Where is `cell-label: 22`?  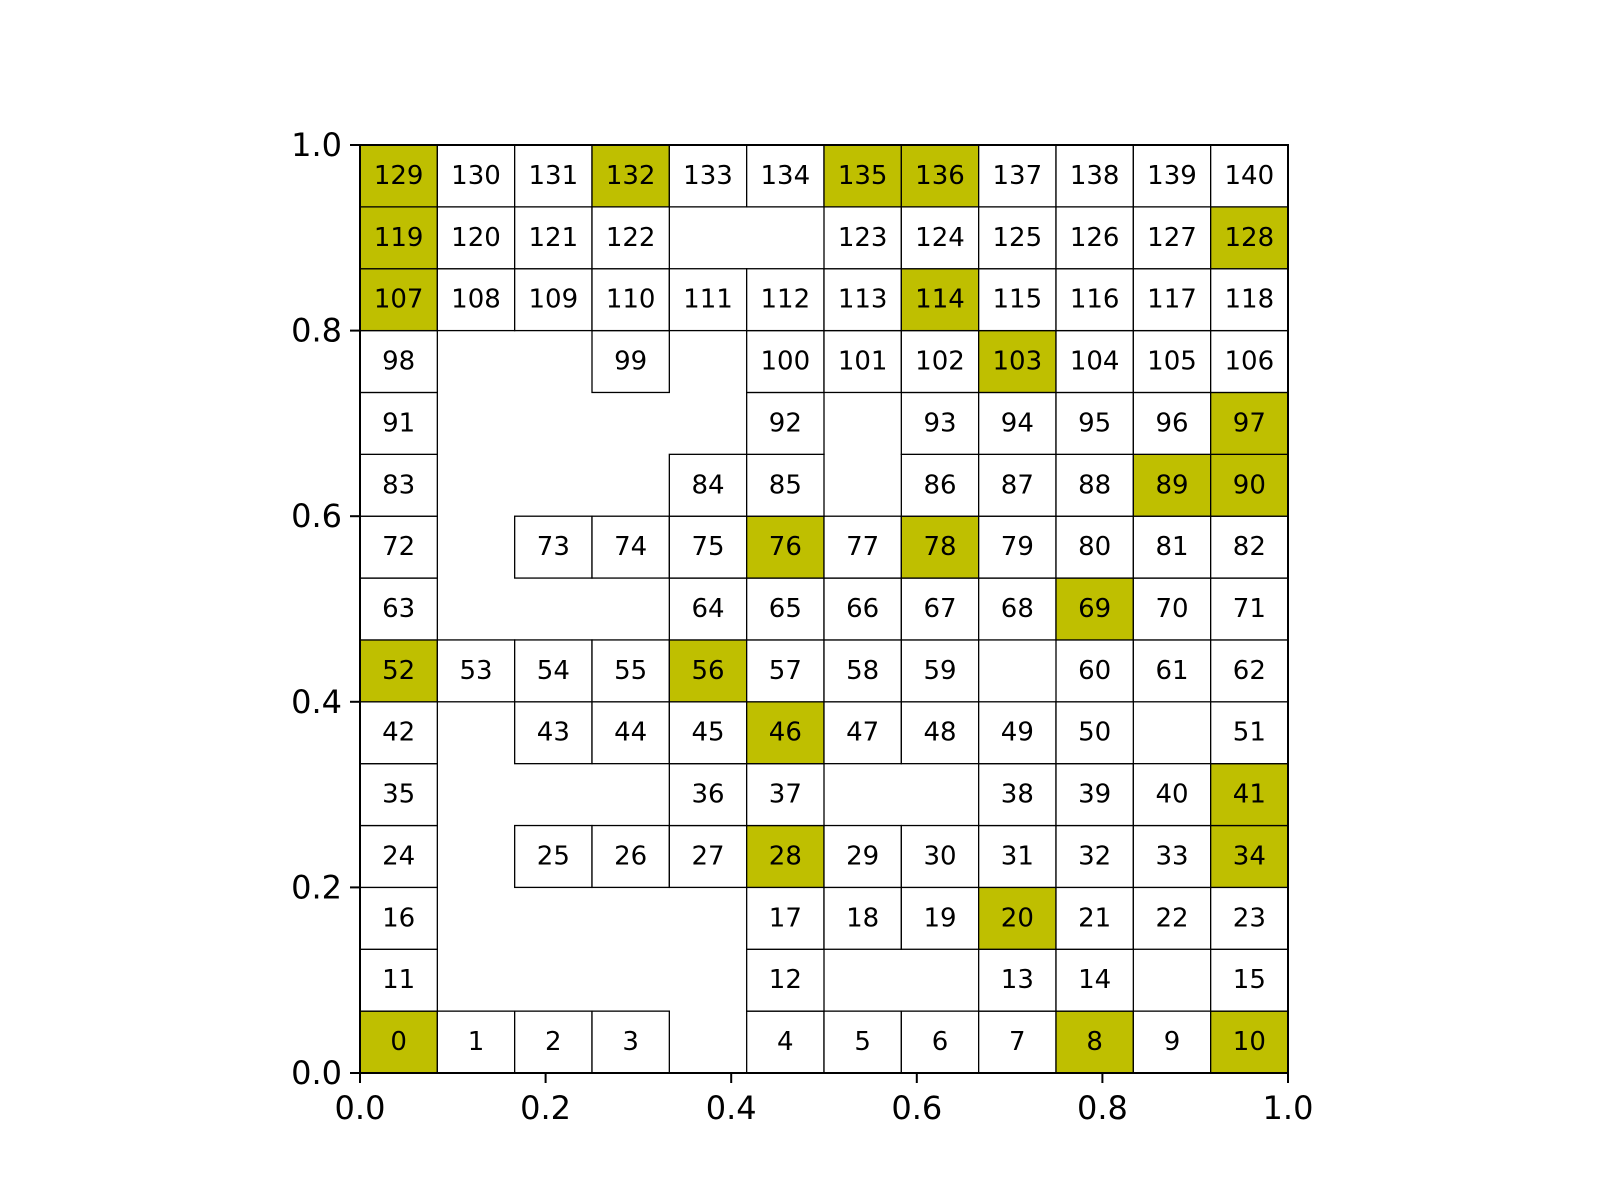
cell-label: 22 is located at coordinates (1171, 918).